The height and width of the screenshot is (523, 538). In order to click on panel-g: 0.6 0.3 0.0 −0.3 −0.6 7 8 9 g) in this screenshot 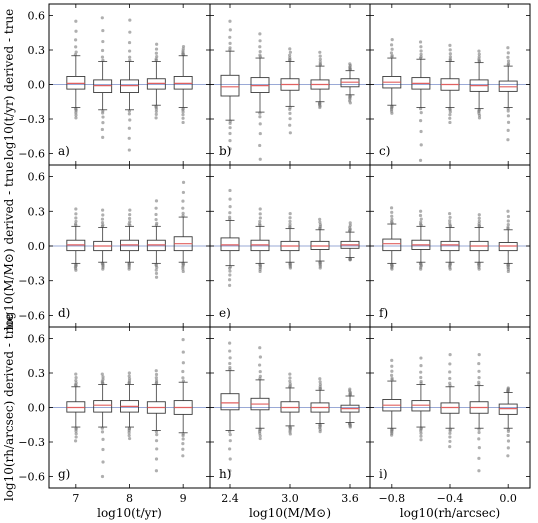, I will do `click(114, 415)`.